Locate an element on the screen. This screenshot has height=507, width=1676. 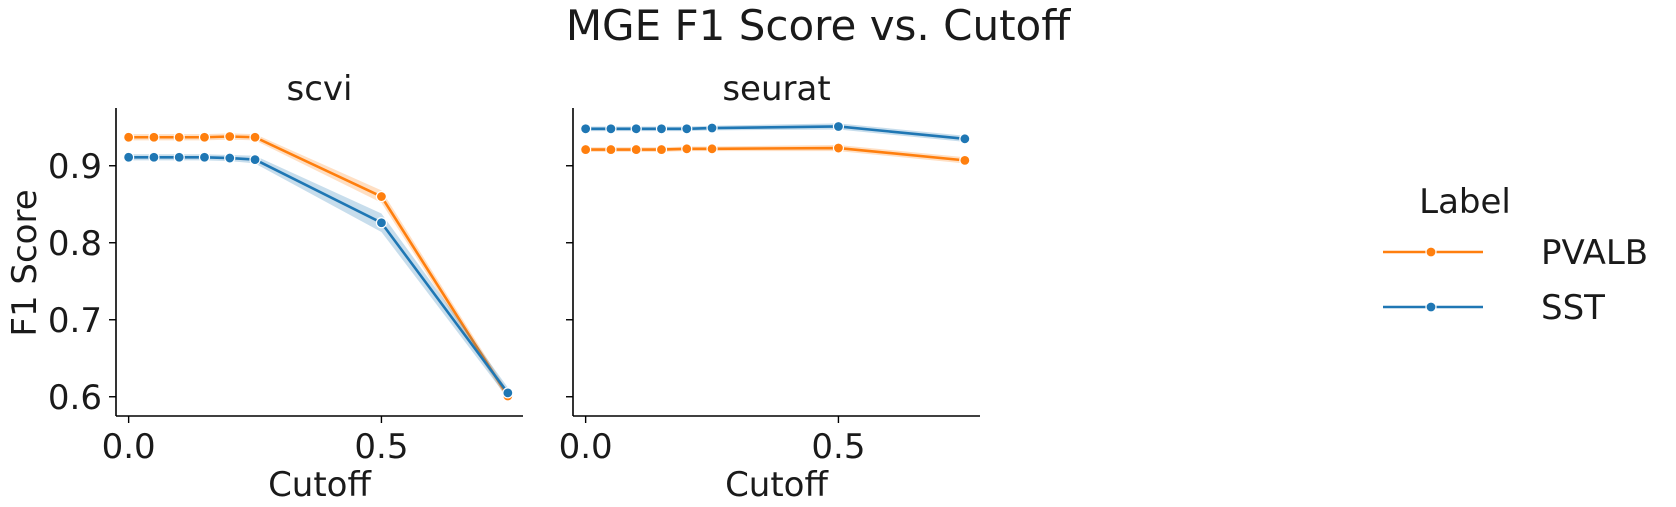
legend-title: Label is located at coordinates (1465, 202).